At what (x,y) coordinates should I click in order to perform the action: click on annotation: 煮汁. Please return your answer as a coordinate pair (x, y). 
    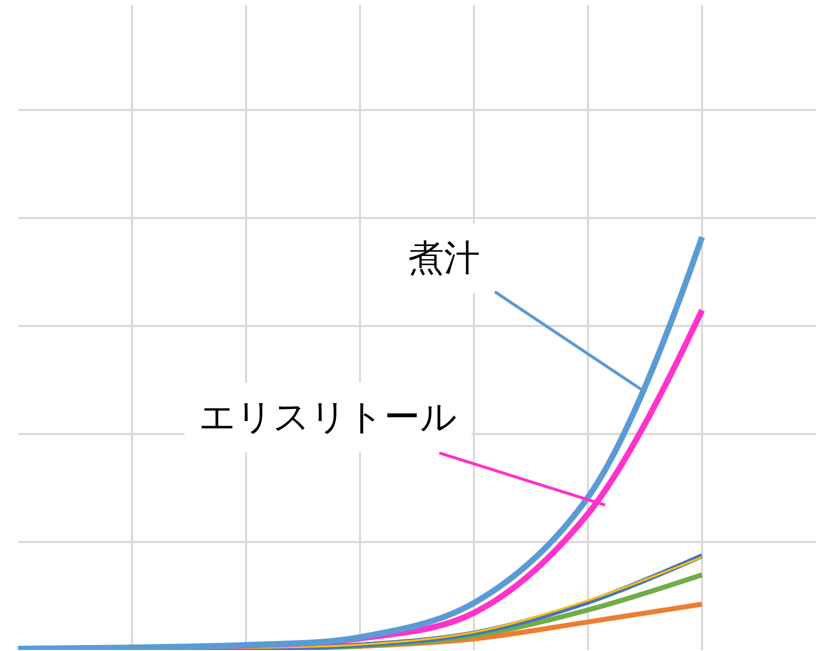
    Looking at the image, I should click on (444, 258).